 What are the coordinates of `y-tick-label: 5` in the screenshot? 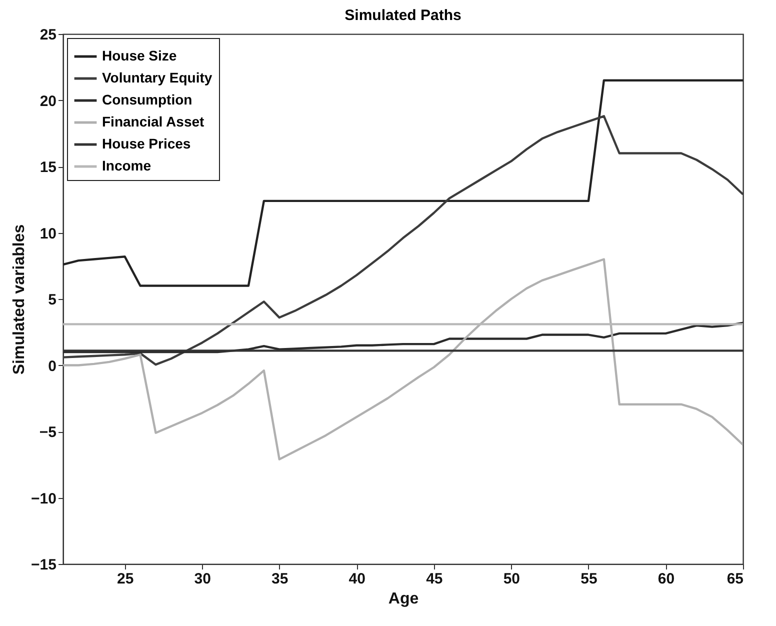 It's located at (52, 300).